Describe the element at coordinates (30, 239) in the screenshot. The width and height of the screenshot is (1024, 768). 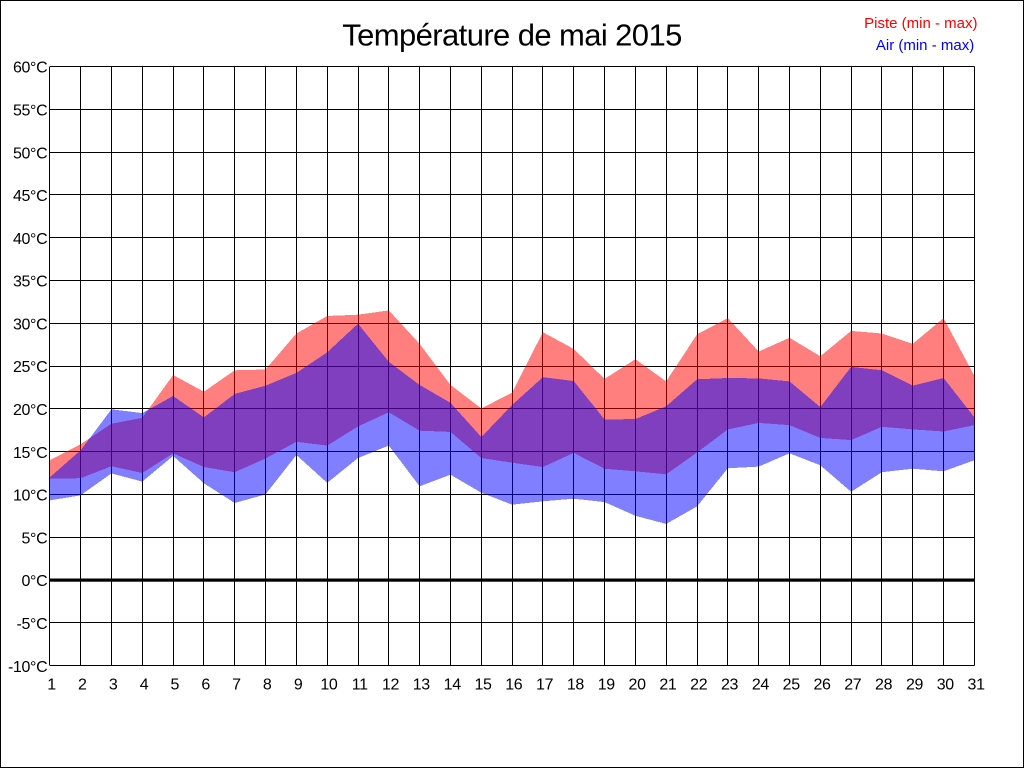
I see `svg-text: 40°C` at that location.